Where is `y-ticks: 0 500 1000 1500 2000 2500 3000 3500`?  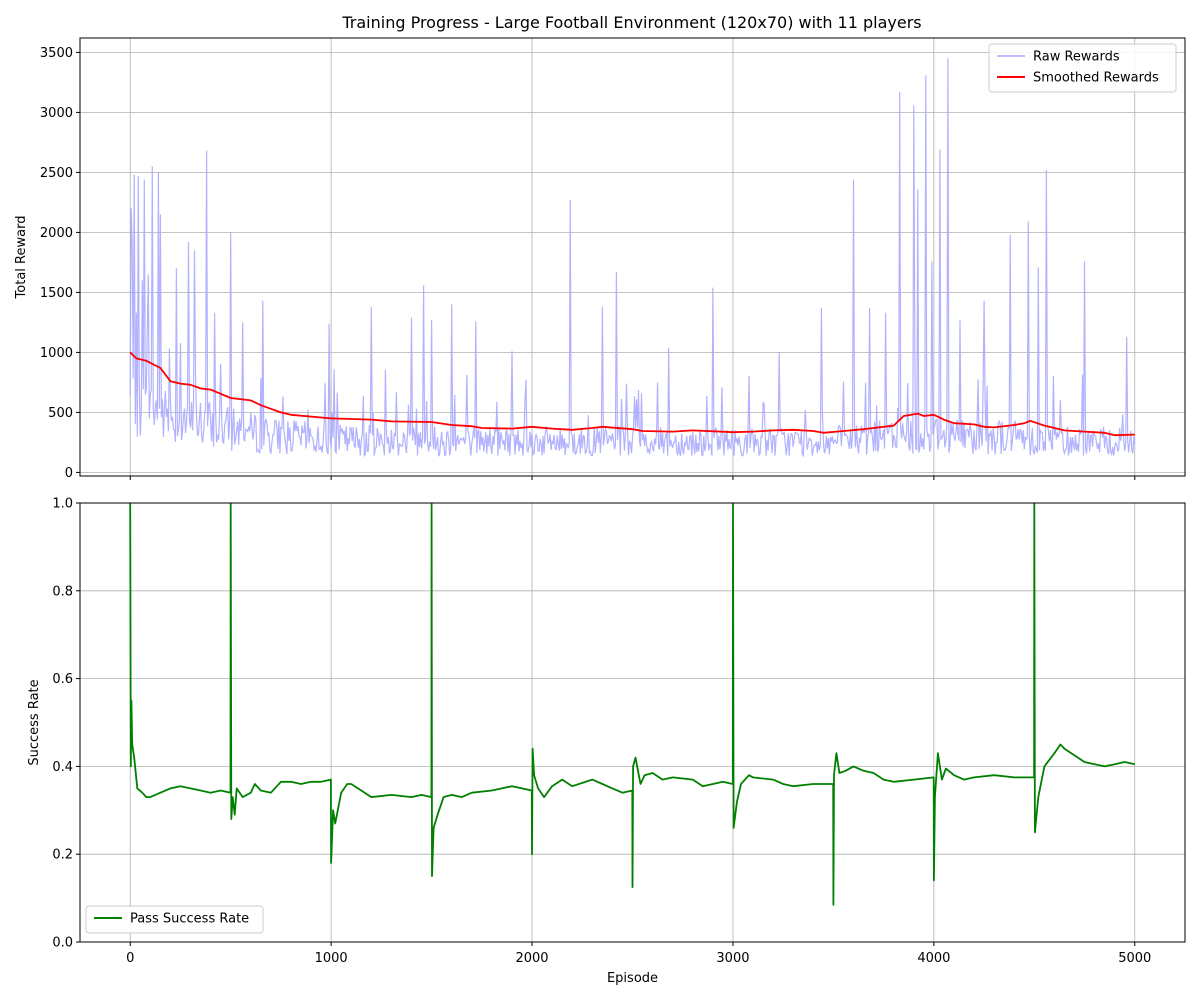
y-ticks: 0 500 1000 1500 2000 2500 3000 3500 is located at coordinates (60, 263).